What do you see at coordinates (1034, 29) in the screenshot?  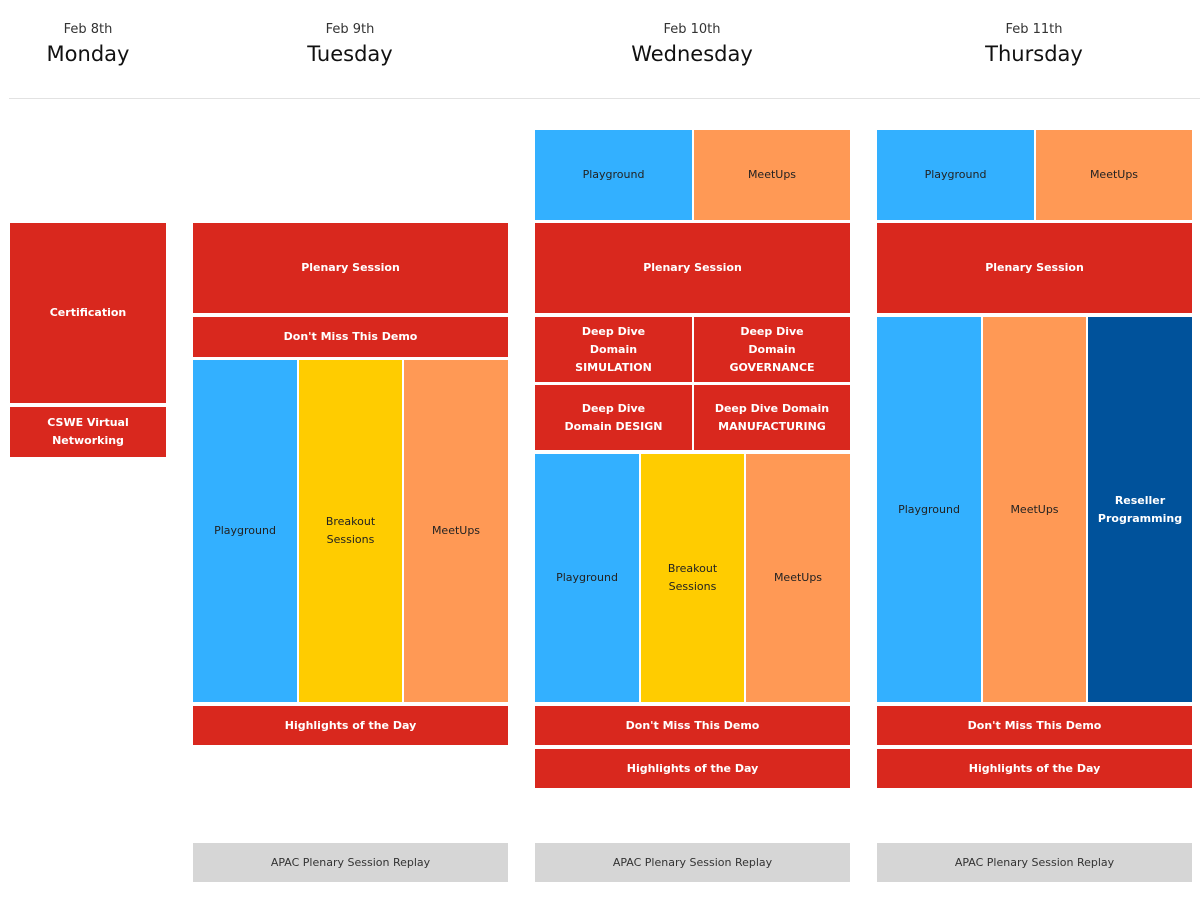 I see `day-date: Feb 11th` at bounding box center [1034, 29].